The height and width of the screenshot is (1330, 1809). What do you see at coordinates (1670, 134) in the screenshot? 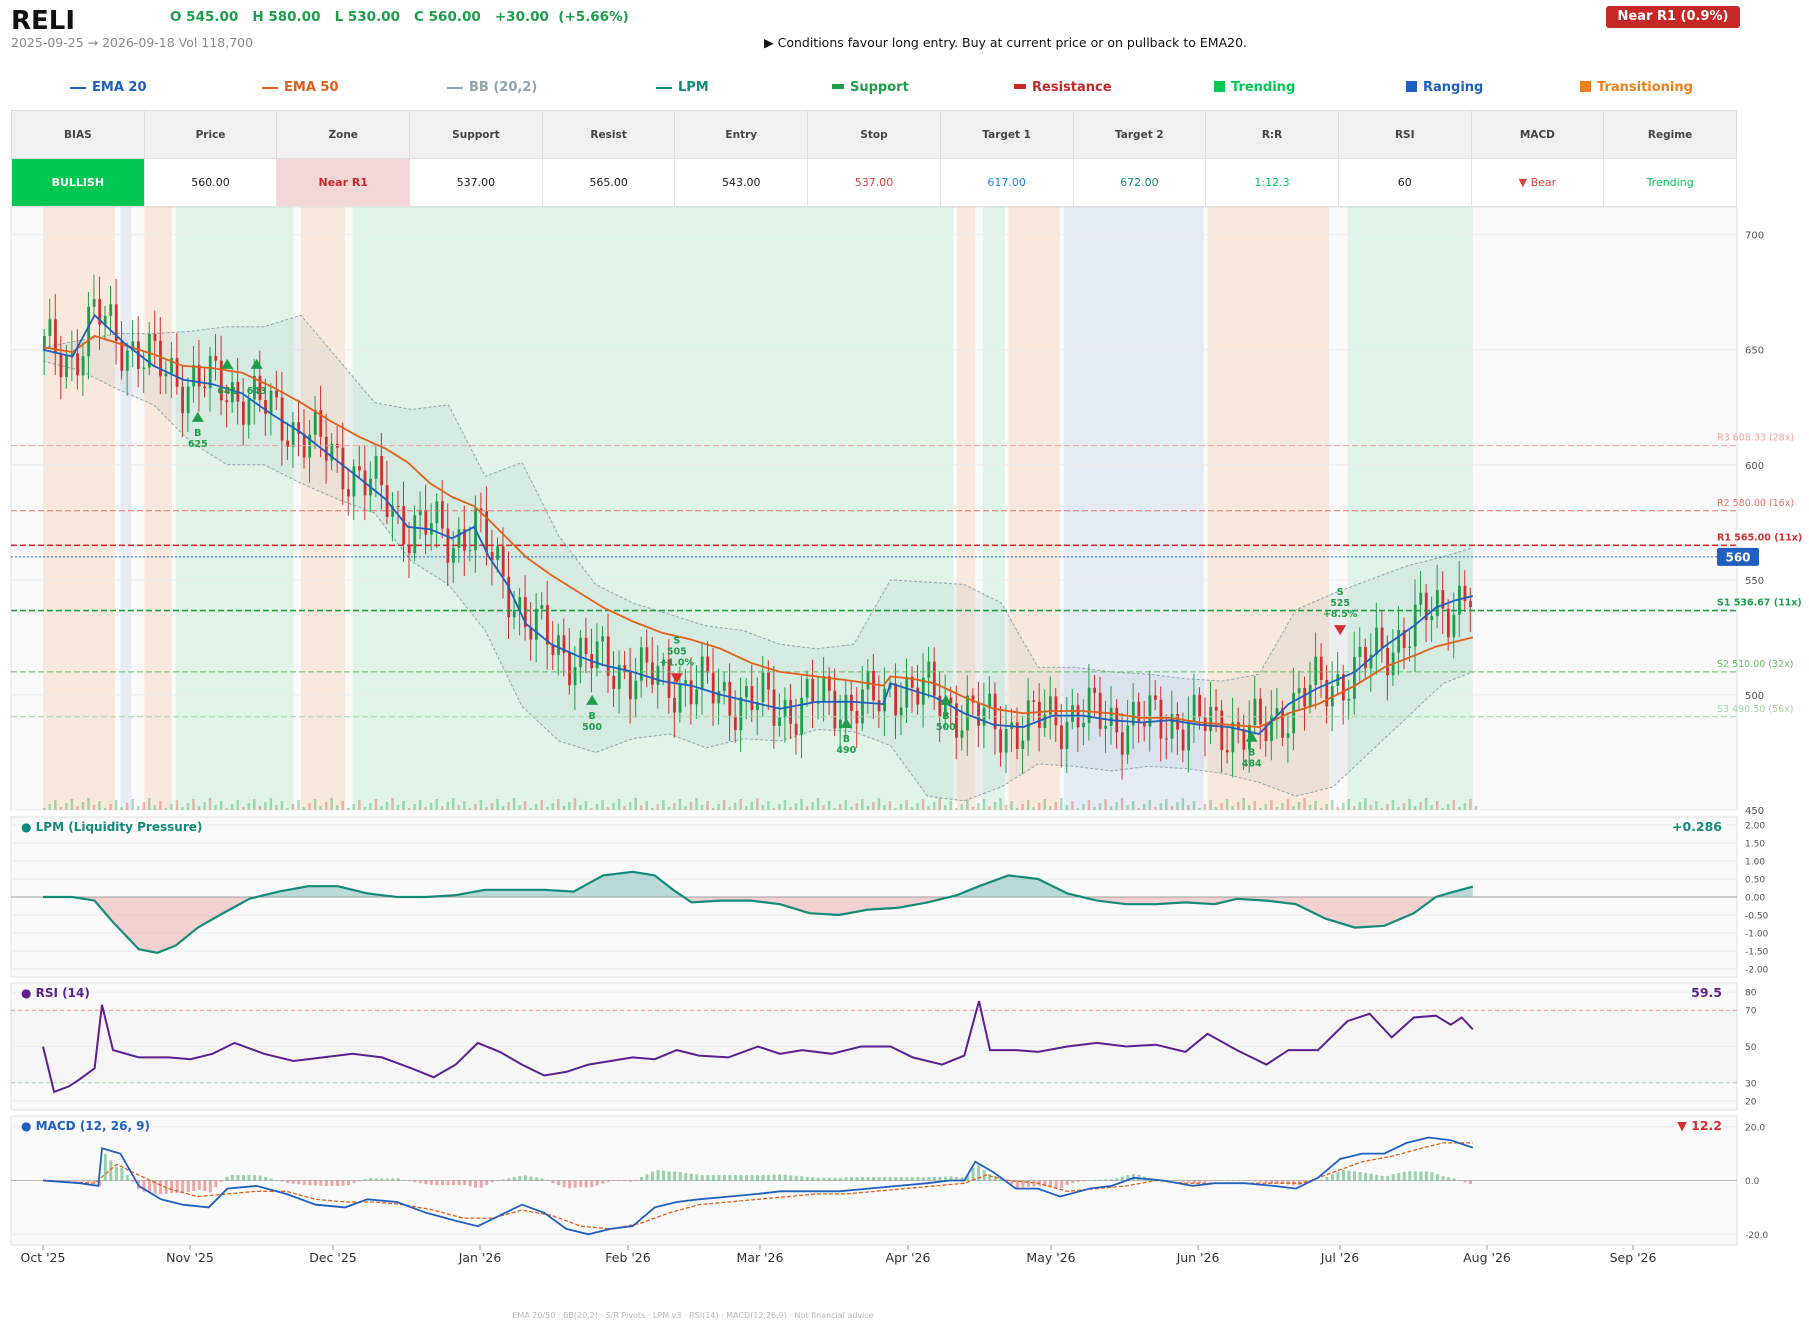
I see `summary-header-cell: Regime` at bounding box center [1670, 134].